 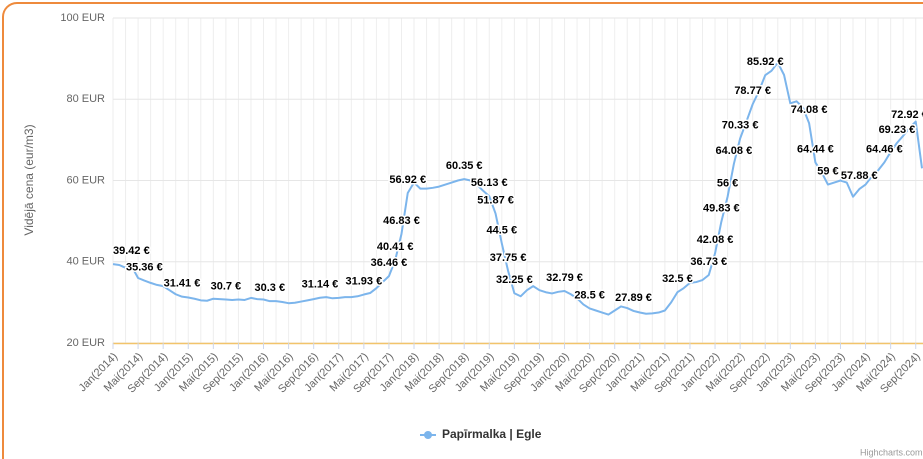 What do you see at coordinates (364, 281) in the screenshot?
I see `data-label: 31.93 €` at bounding box center [364, 281].